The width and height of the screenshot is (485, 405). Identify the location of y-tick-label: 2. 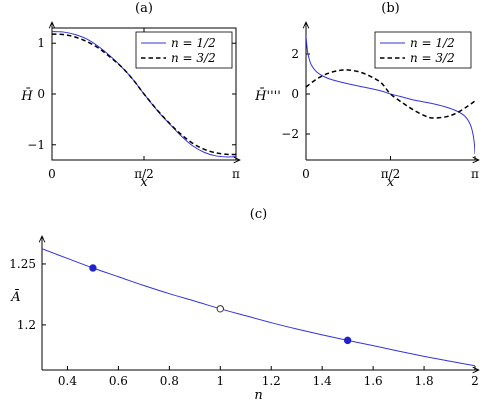
(295, 54).